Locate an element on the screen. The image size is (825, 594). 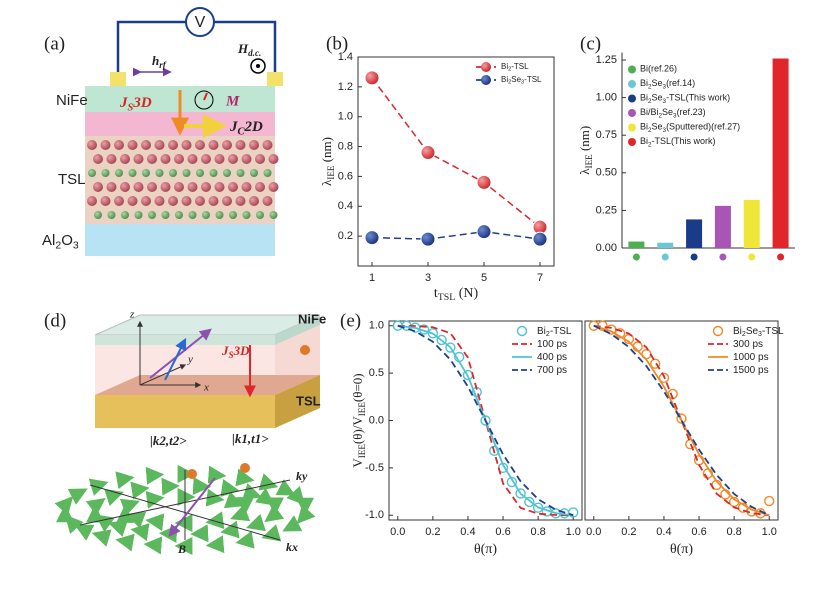
b-arrow is located at coordinates (192, 507).